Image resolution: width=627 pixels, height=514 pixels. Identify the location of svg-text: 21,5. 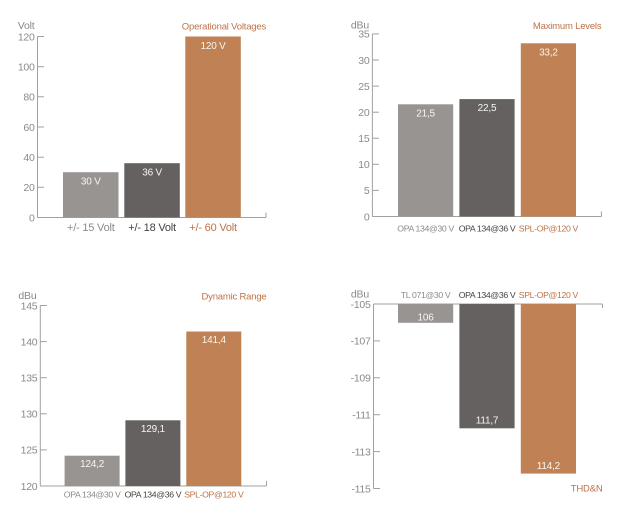
(425, 113).